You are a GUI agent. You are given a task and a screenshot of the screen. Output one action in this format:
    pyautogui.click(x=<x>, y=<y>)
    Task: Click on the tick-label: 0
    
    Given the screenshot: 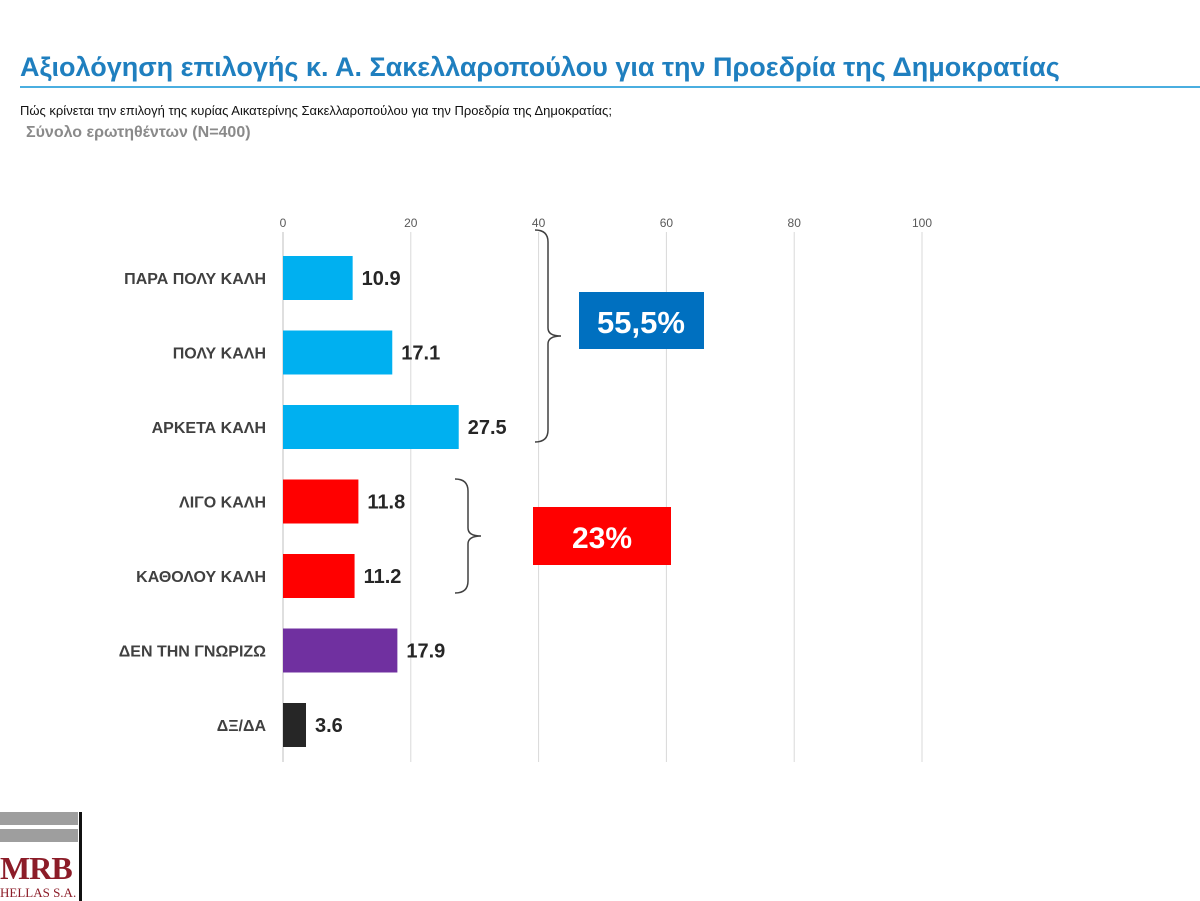 What is the action you would take?
    pyautogui.click(x=283, y=223)
    